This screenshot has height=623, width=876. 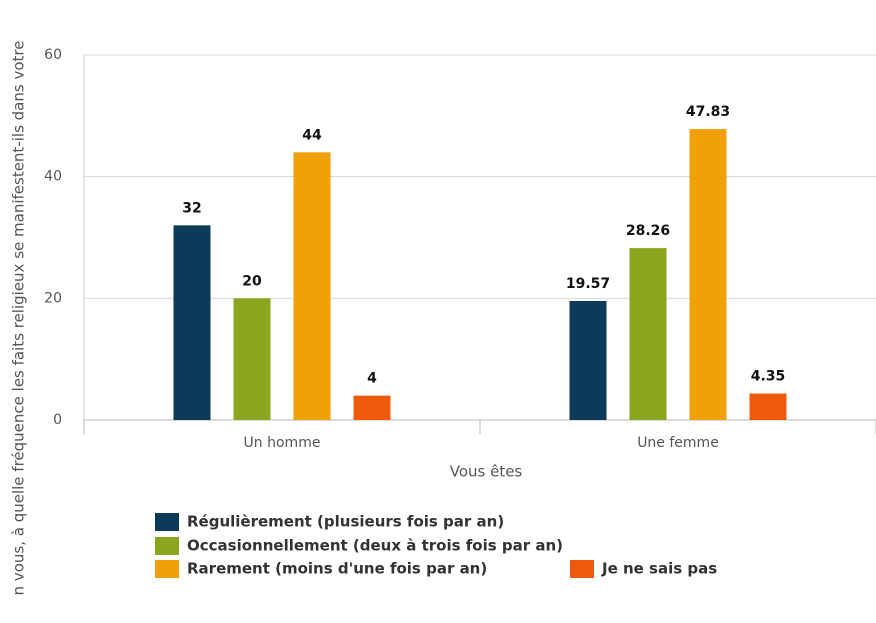 I want to click on x-tick-label: Une femme, so click(x=678, y=443).